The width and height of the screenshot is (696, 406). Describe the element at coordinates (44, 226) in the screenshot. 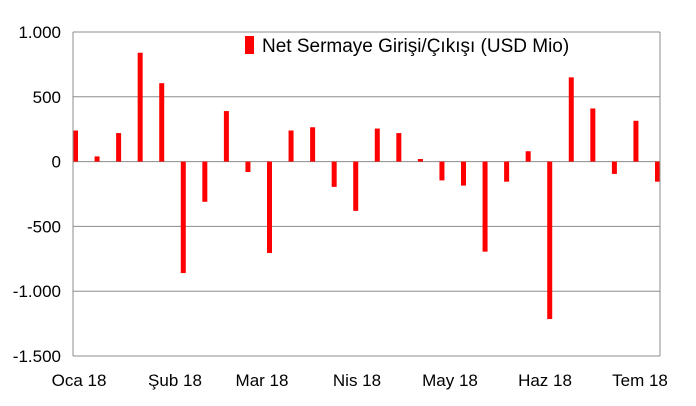

I see `y-tick-label: -500` at that location.